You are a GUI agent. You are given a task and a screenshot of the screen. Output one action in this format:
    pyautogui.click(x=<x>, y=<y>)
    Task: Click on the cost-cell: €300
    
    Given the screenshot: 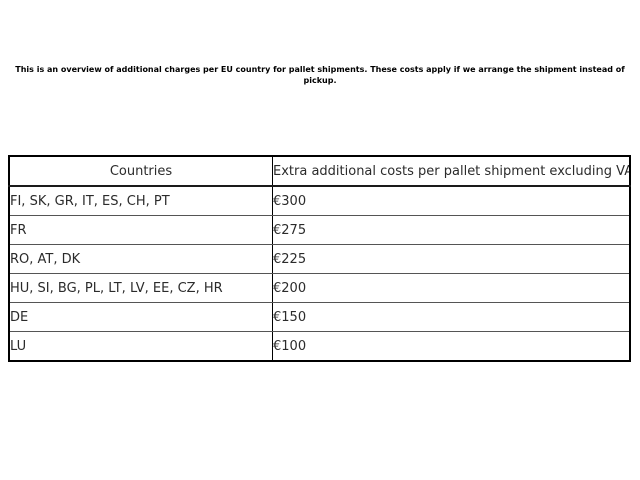 What is the action you would take?
    pyautogui.click(x=451, y=201)
    